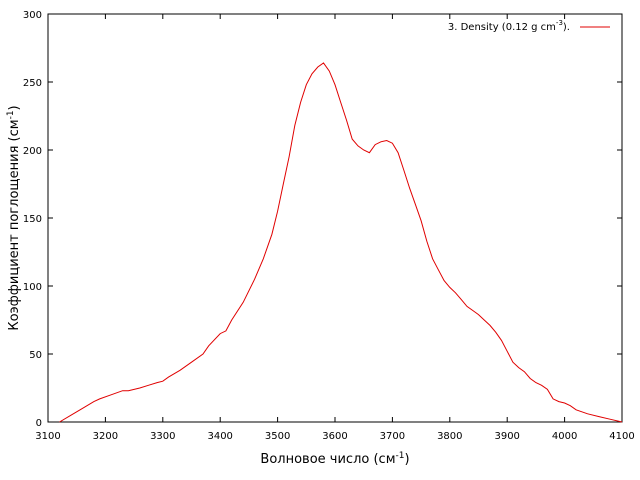 The image size is (640, 480). I want to click on x-tick-label: 3400, so click(219, 436).